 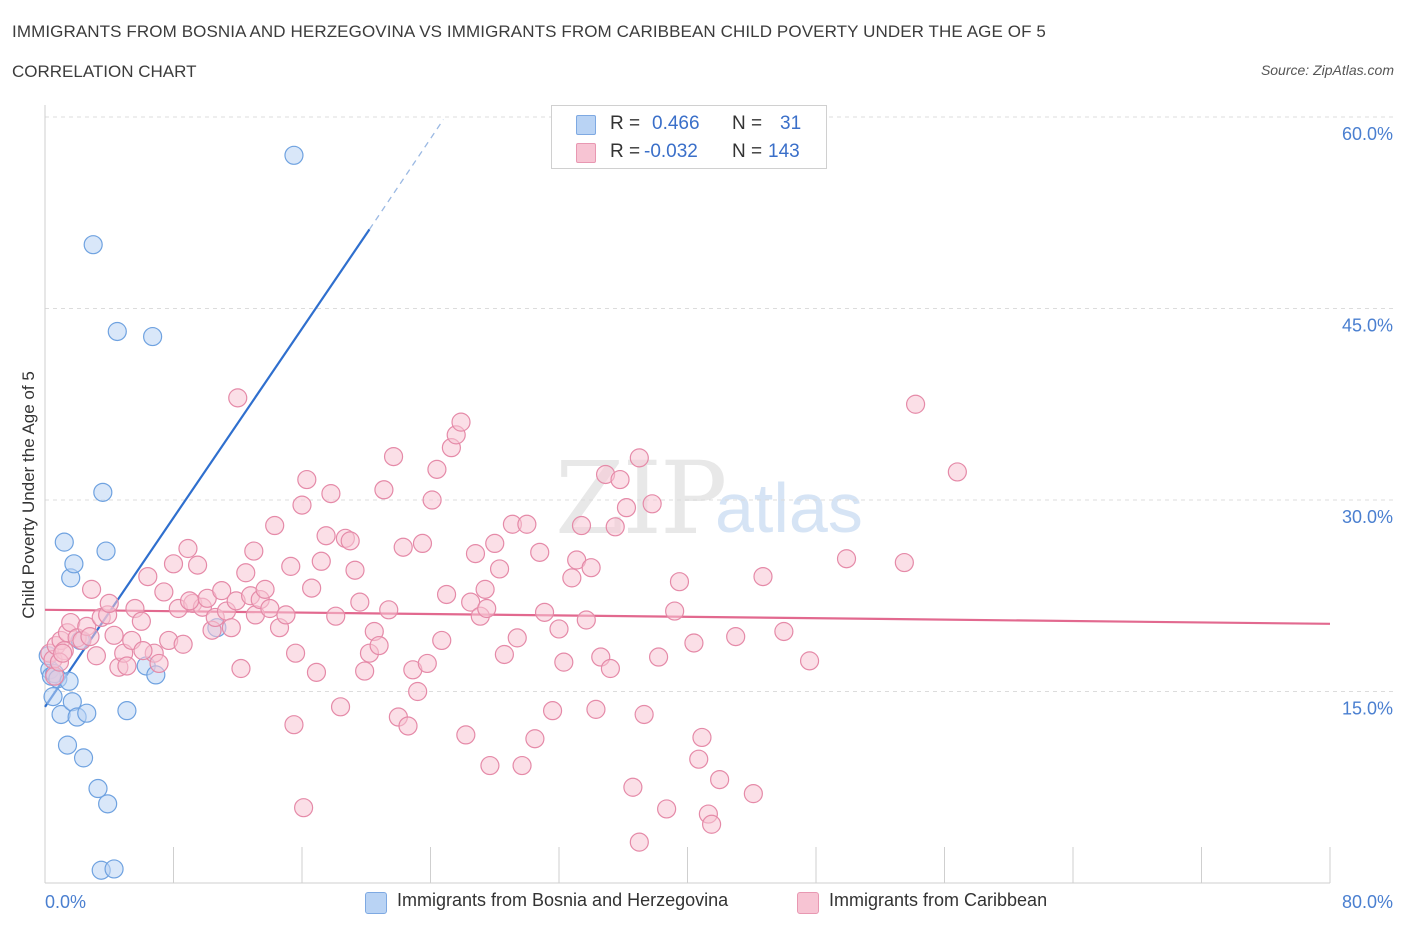 I want to click on legend-n-label: N =, so click(x=747, y=123).